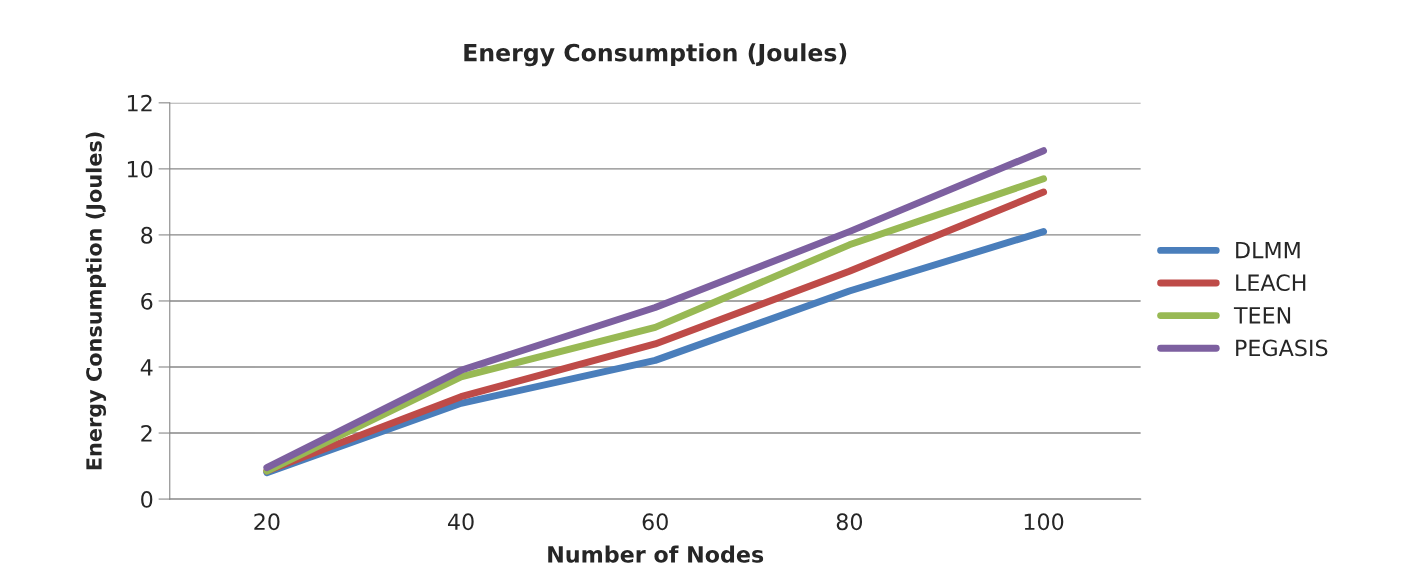 This screenshot has width=1403, height=581. Describe the element at coordinates (1262, 315) in the screenshot. I see `legend-label: TEEN` at that location.